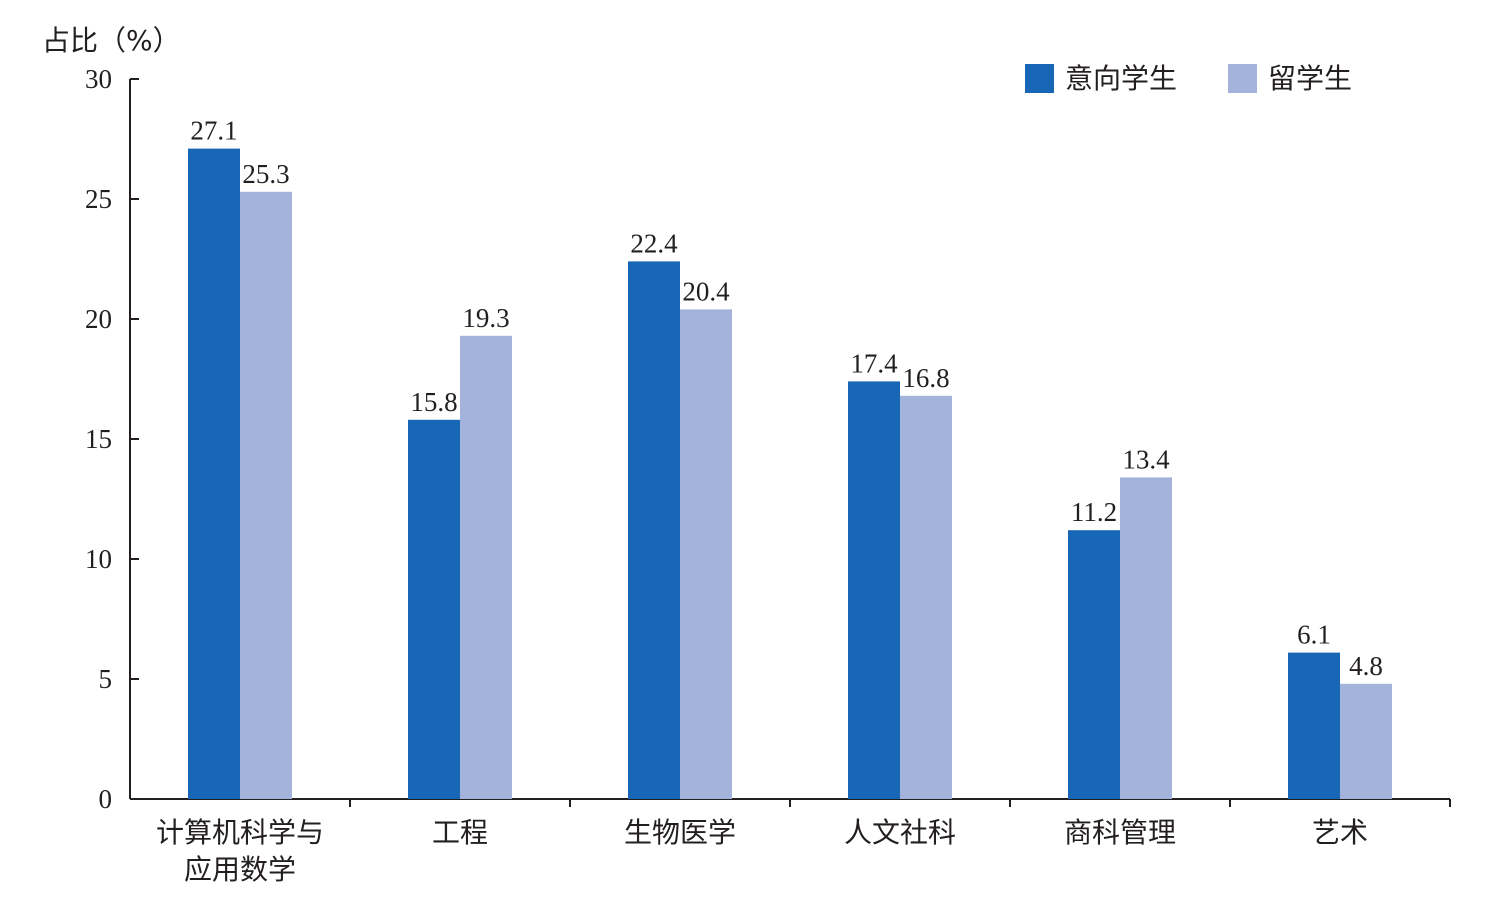 The width and height of the screenshot is (1500, 902). I want to click on data-label: 17.4, so click(874, 363).